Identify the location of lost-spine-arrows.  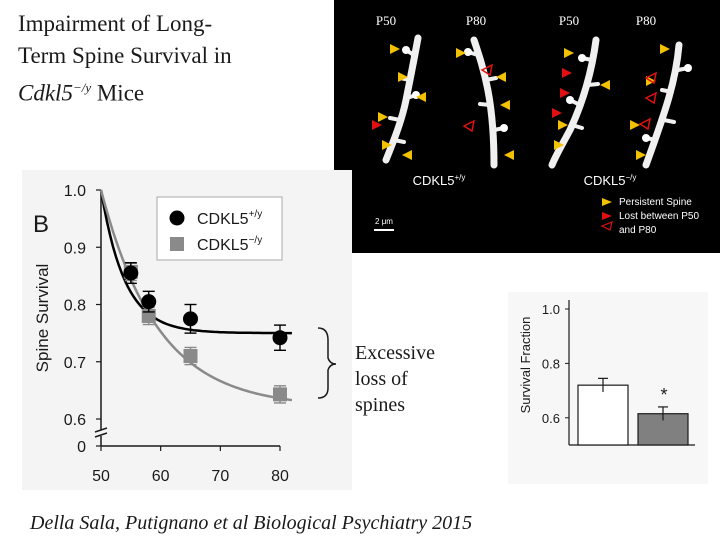
(472, 99).